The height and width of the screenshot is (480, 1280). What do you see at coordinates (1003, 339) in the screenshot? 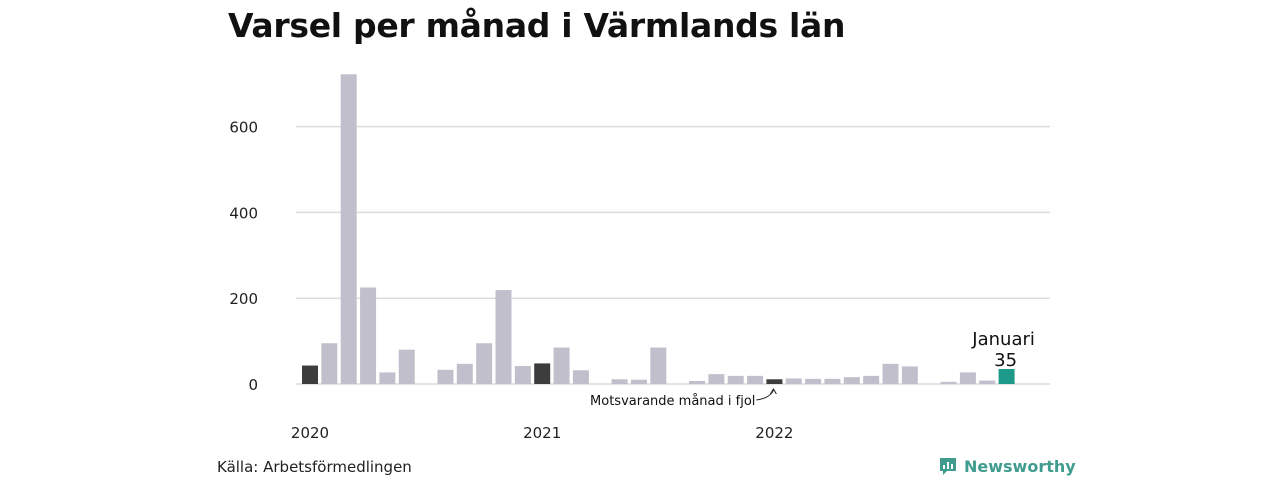
I see `current-month-label: Januari` at bounding box center [1003, 339].